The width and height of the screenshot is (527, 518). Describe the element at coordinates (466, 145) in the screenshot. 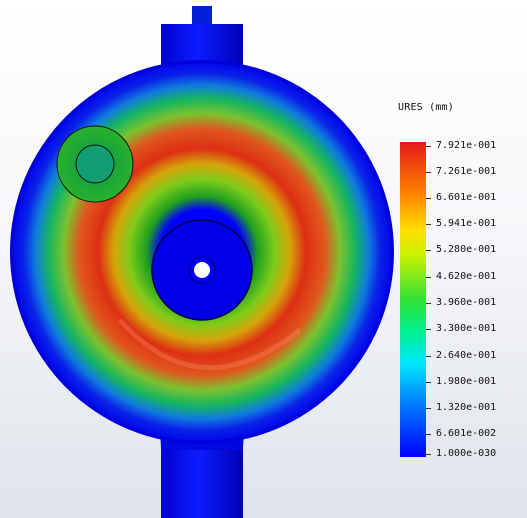

I see `legend-label: 7.921e-001` at that location.